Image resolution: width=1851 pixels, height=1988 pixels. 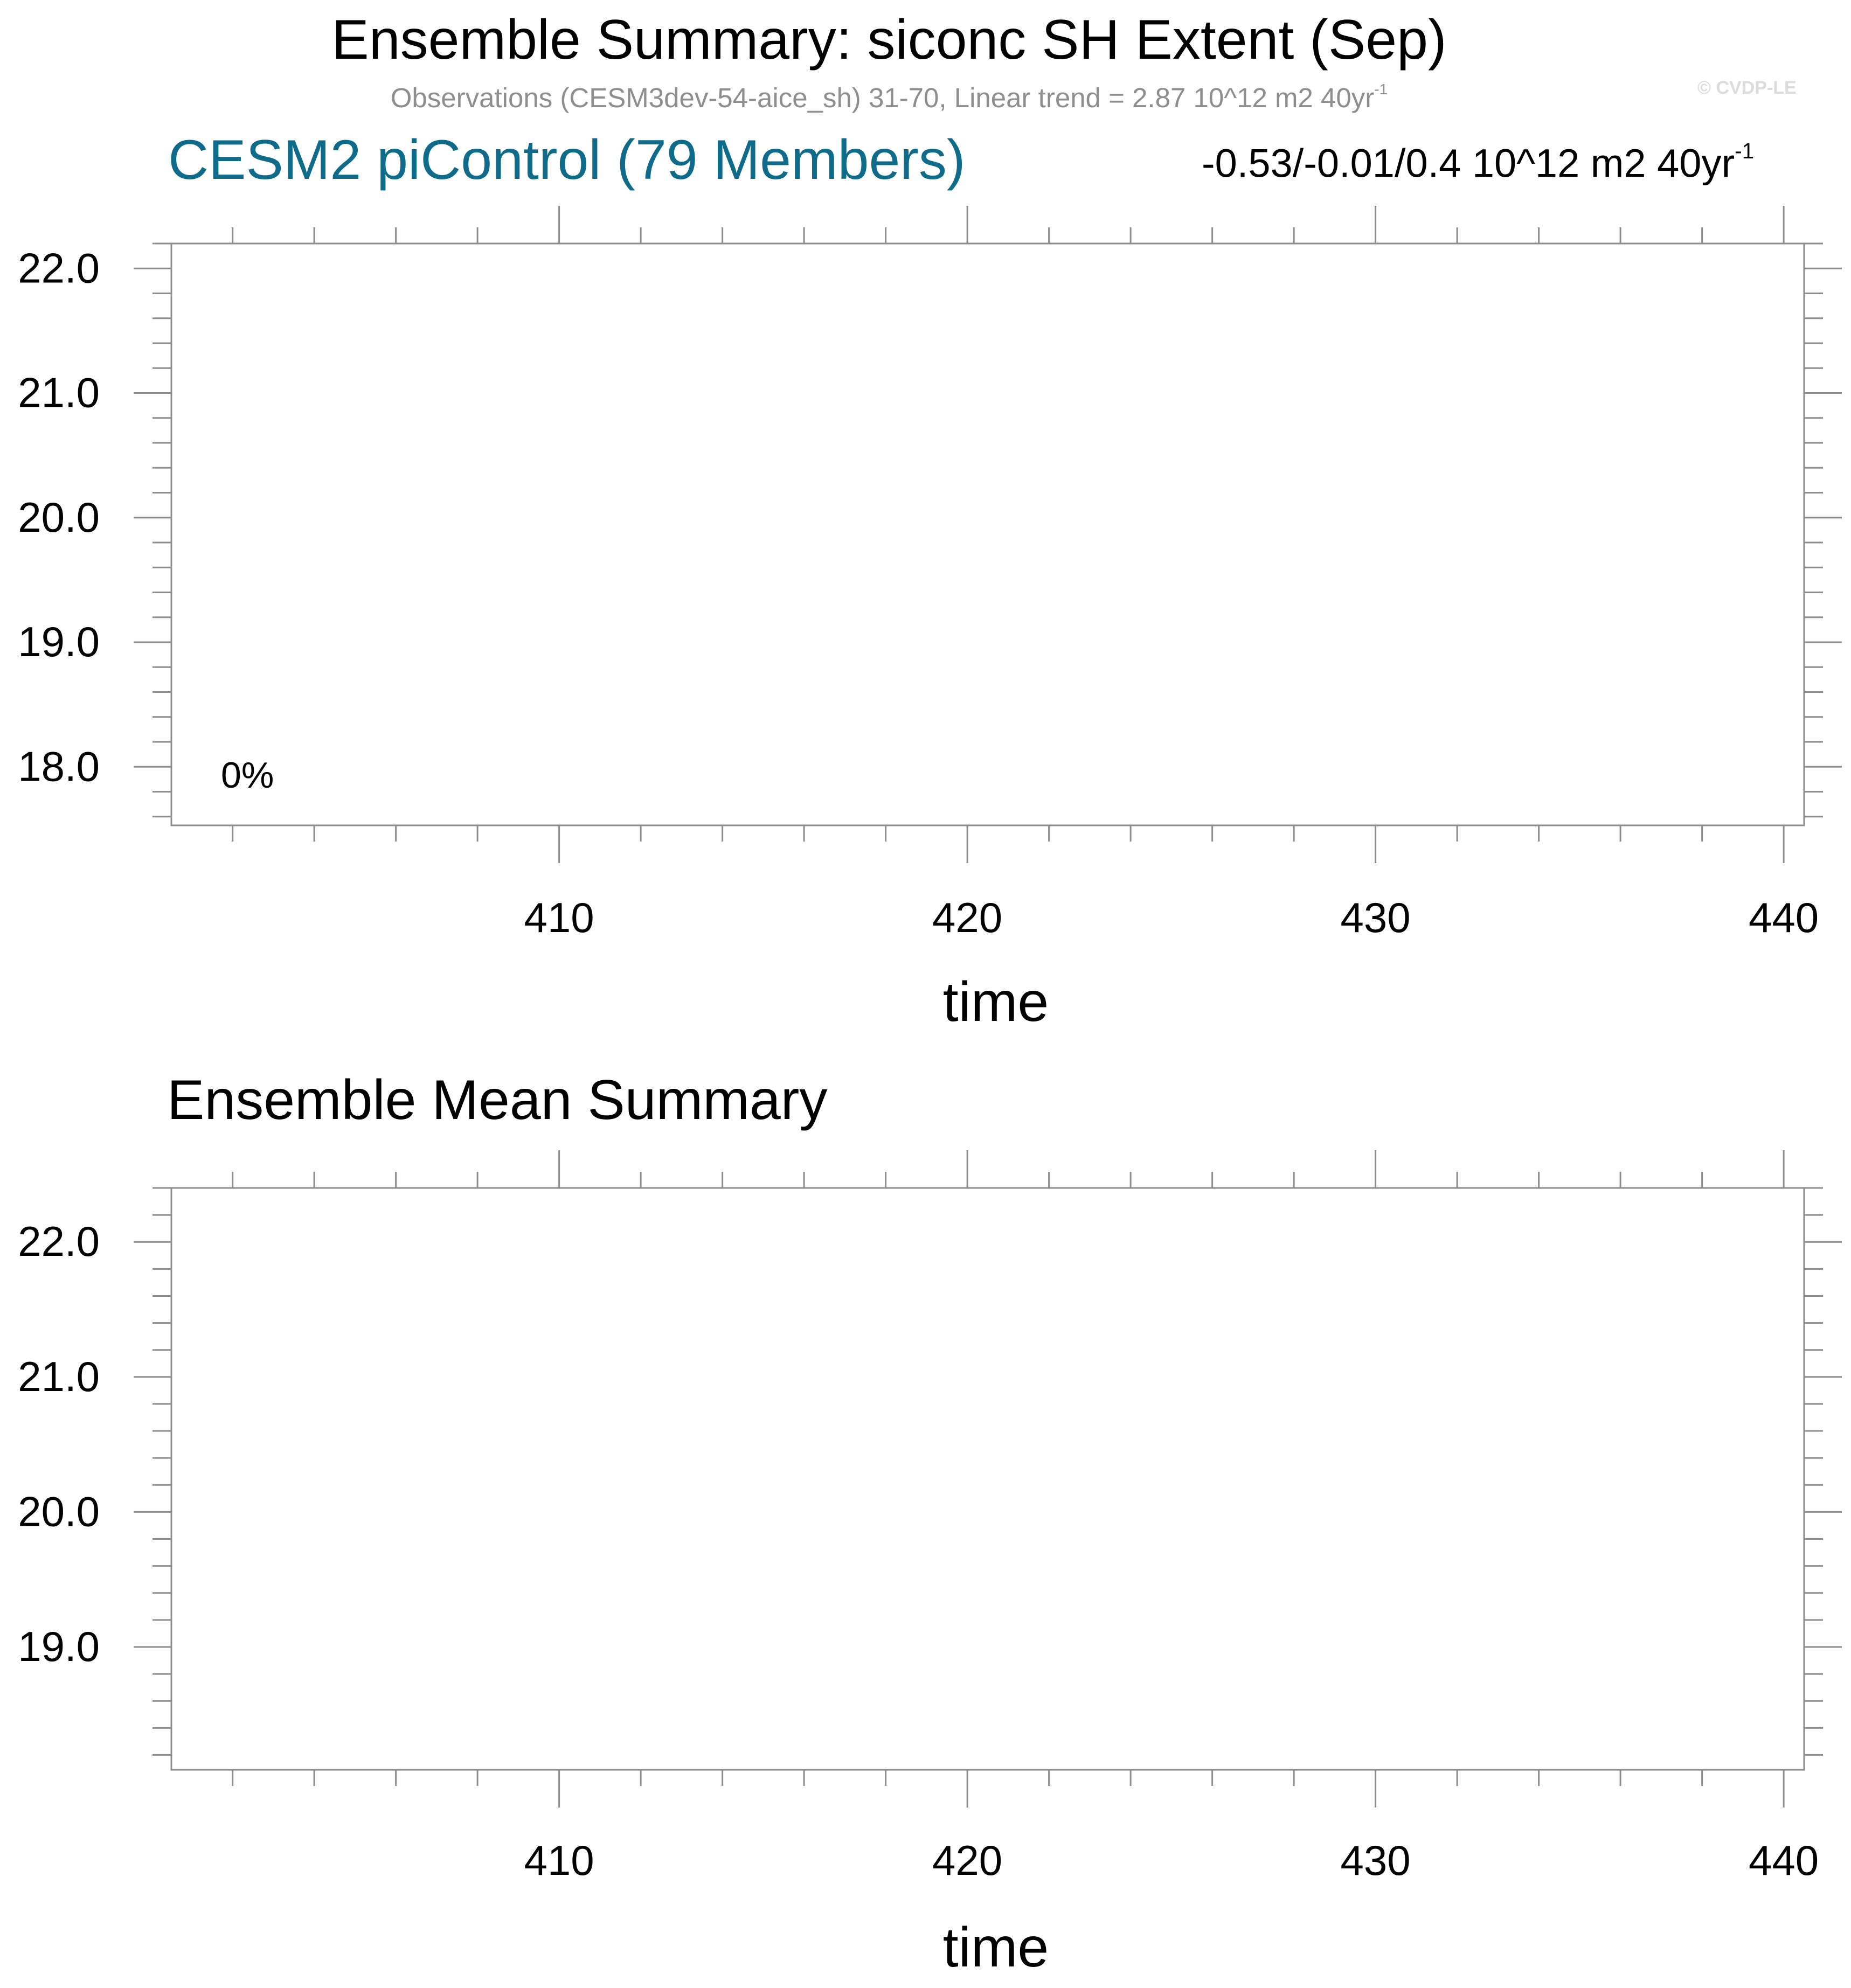 I want to click on chart1-x-tick-label: 440, so click(x=1784, y=918).